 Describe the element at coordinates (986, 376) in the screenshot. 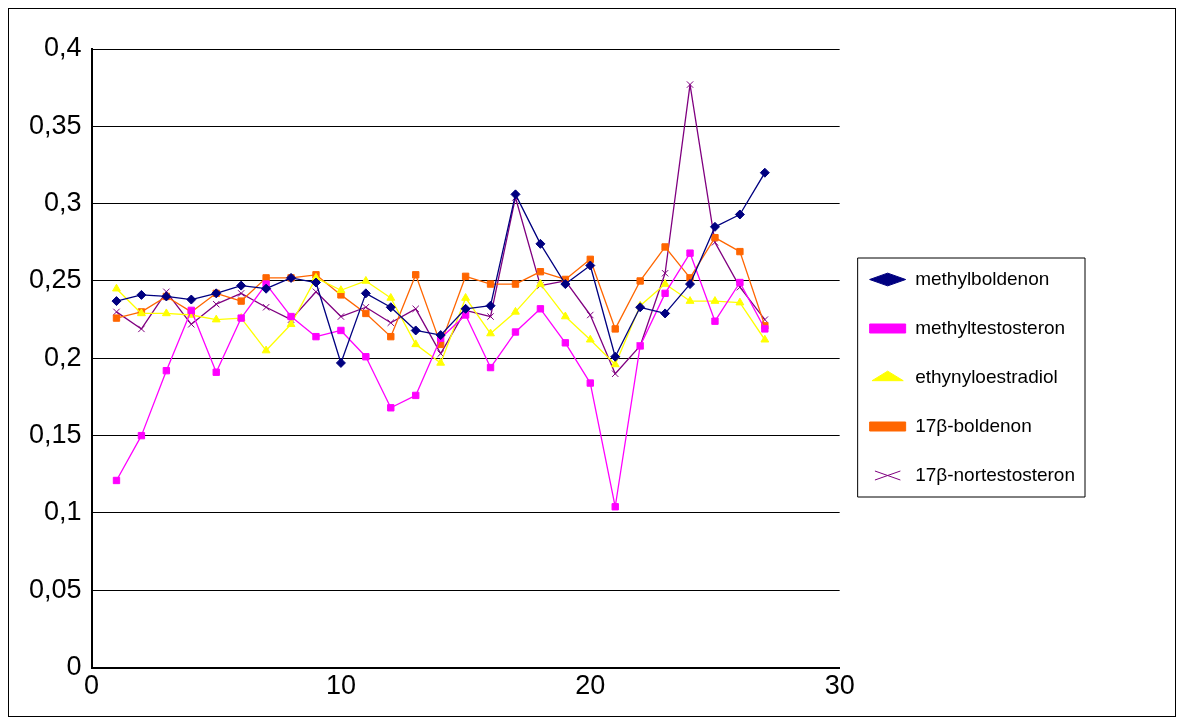

I see `legend-label: ethynyloestradiol` at that location.